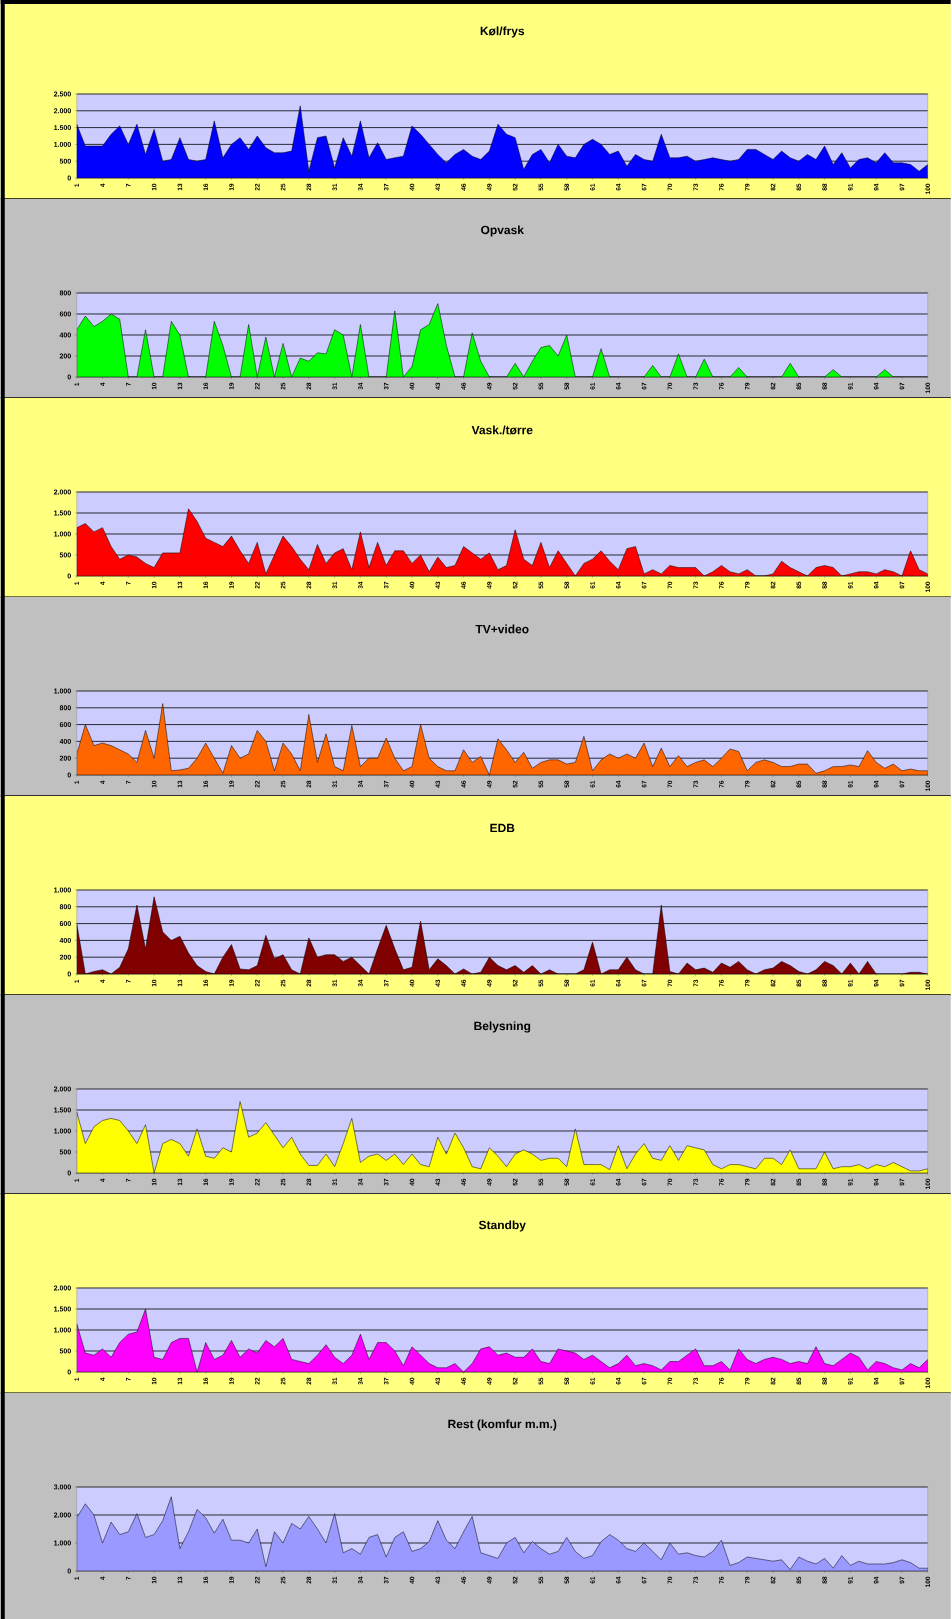 The width and height of the screenshot is (952, 1619). I want to click on chart-title: Belysning, so click(502, 1027).